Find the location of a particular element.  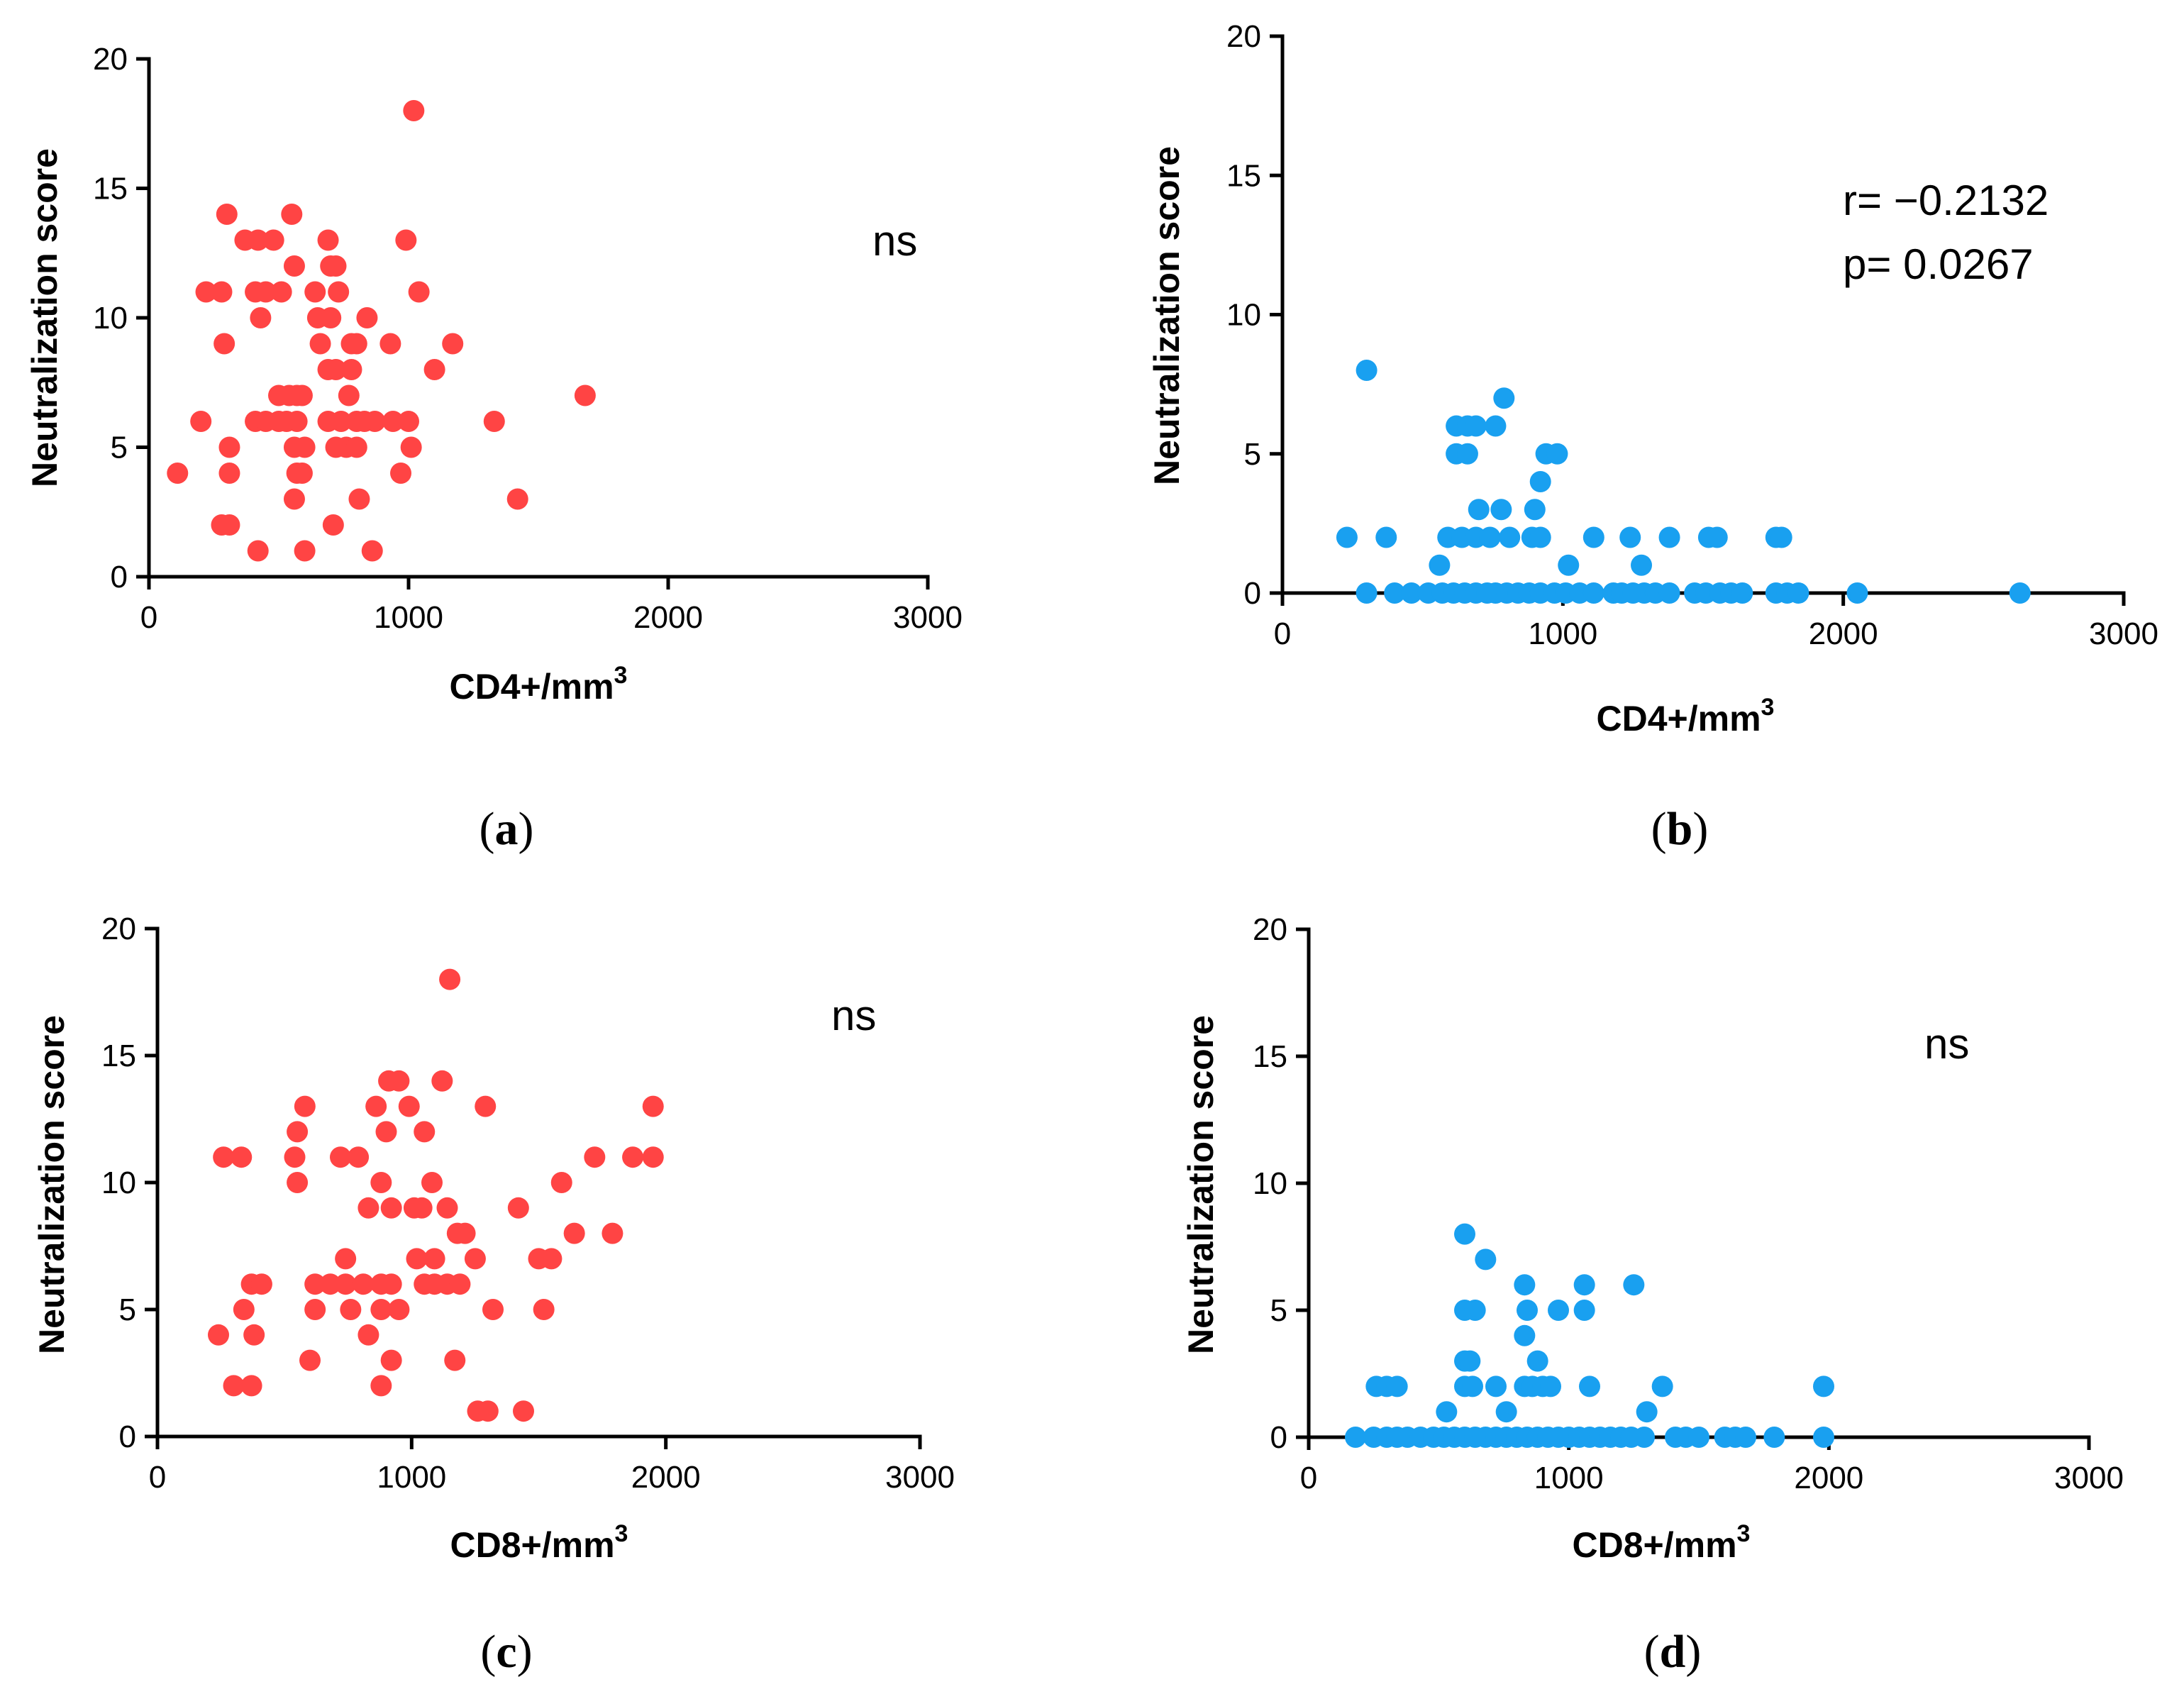

chart-b-panel-label: (b) is located at coordinates (1680, 829).